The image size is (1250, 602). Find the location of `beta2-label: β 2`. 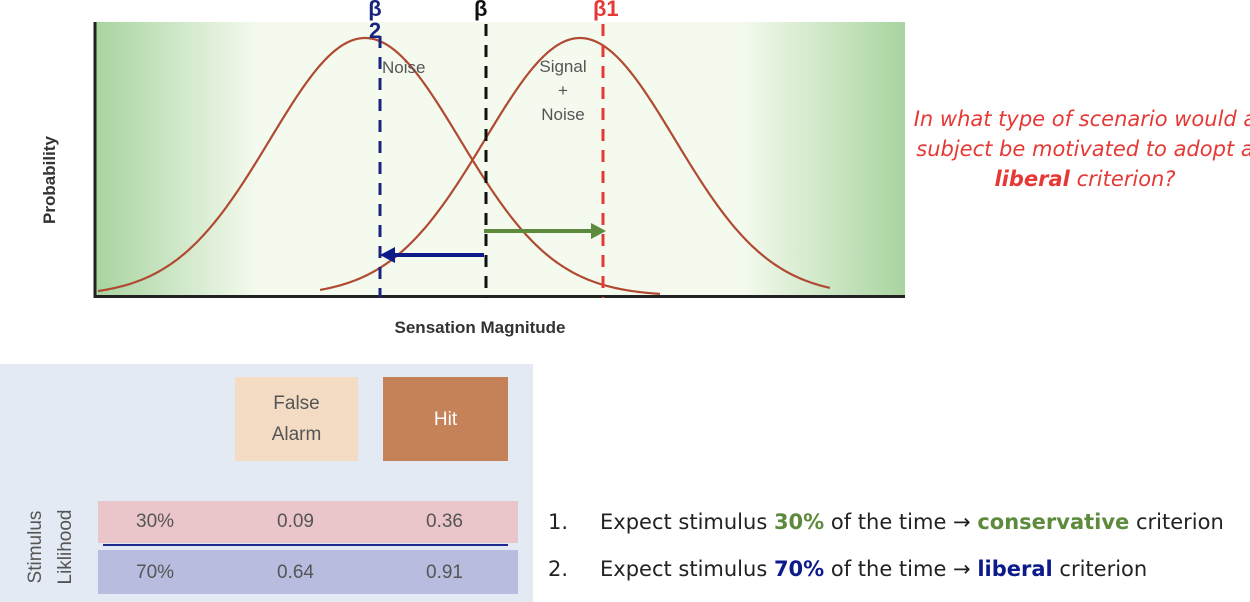

beta2-label: β 2 is located at coordinates (375, 21).